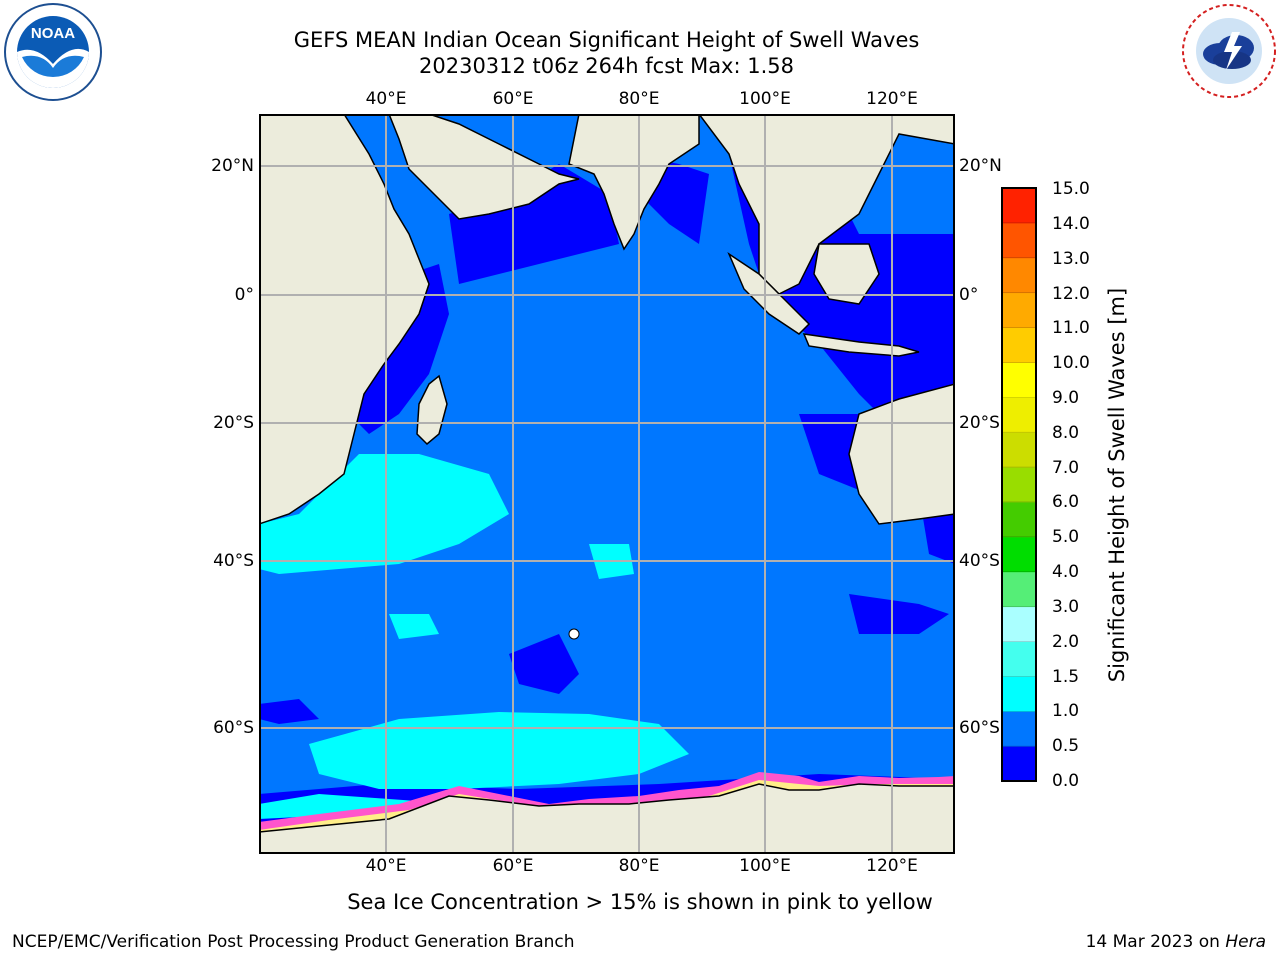 The width and height of the screenshot is (1280, 960). I want to click on colorbar-tick-label: 0.0, so click(1066, 781).